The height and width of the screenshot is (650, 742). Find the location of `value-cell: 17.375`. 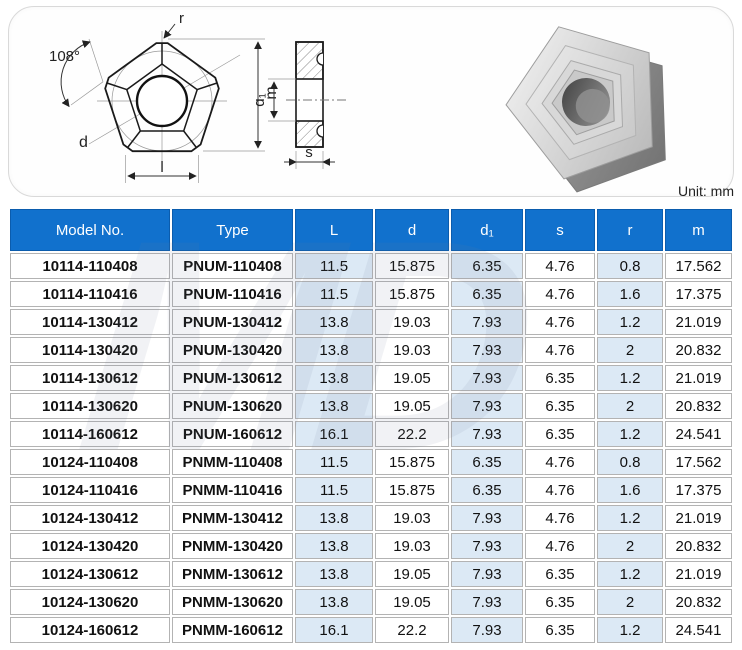

value-cell: 17.375 is located at coordinates (698, 490).